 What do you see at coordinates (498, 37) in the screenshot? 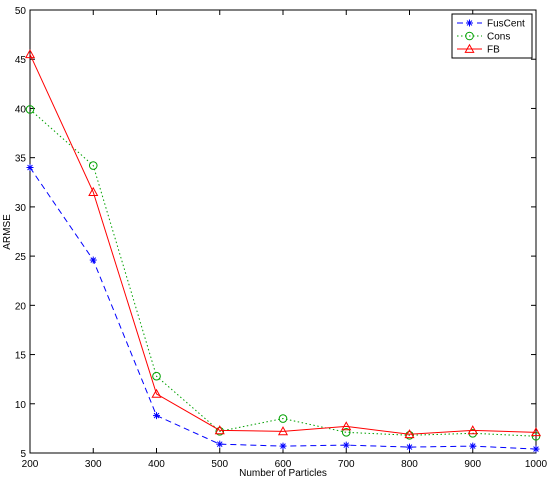
I see `legend-label: Cons` at bounding box center [498, 37].